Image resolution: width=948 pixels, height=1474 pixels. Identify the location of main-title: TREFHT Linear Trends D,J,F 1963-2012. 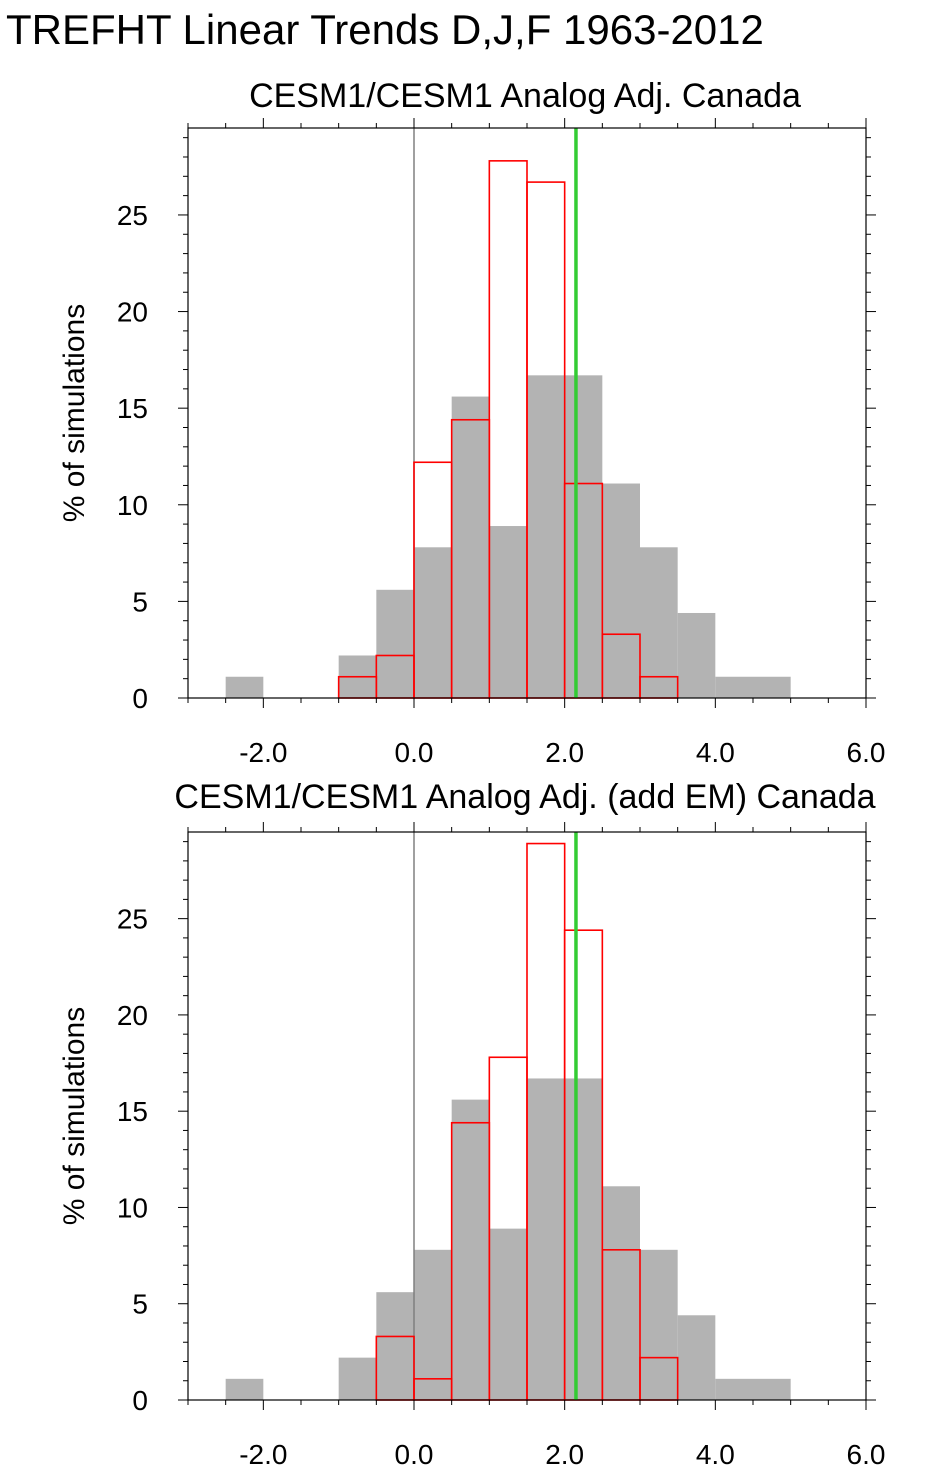
(385, 29).